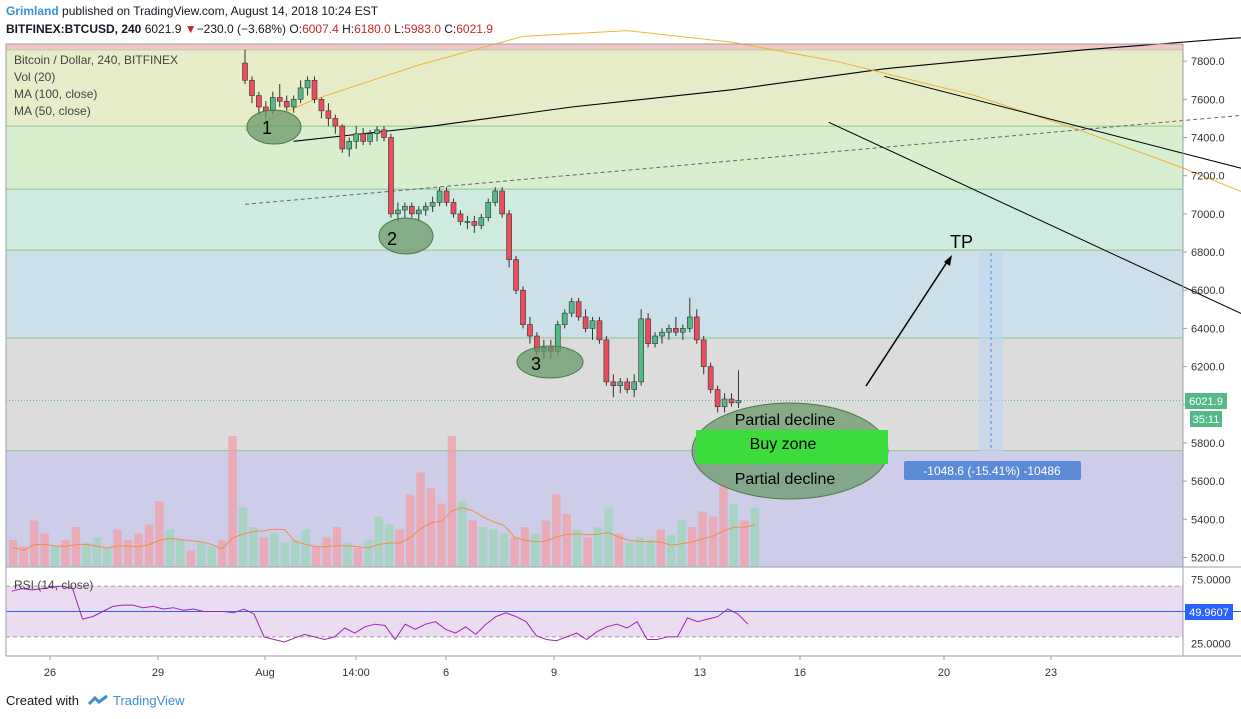  Describe the element at coordinates (32, 11) in the screenshot. I see `author-link: Grimland` at that location.